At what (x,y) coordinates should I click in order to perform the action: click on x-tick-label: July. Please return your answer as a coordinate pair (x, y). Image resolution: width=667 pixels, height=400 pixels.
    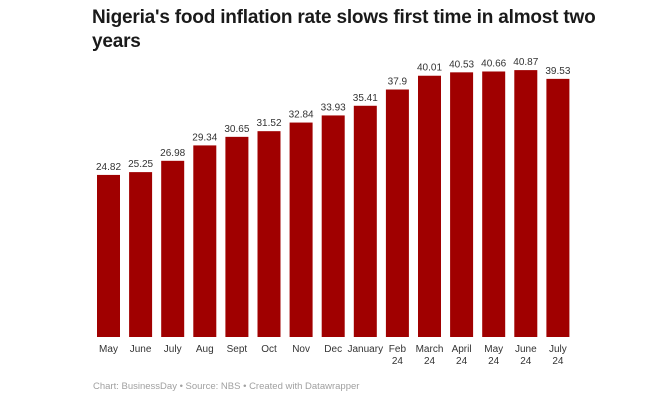
    Looking at the image, I should click on (173, 349).